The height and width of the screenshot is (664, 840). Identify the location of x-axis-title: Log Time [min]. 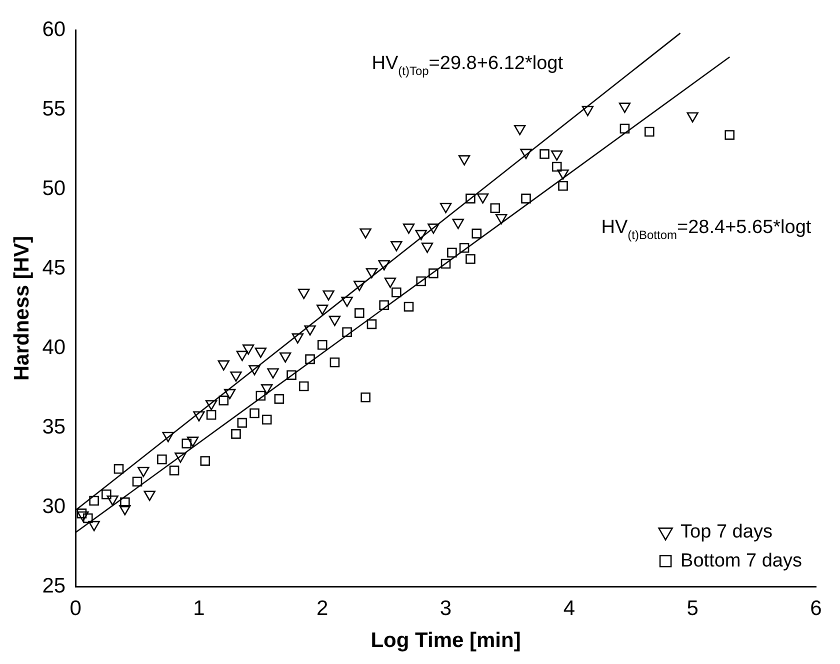
(445, 640).